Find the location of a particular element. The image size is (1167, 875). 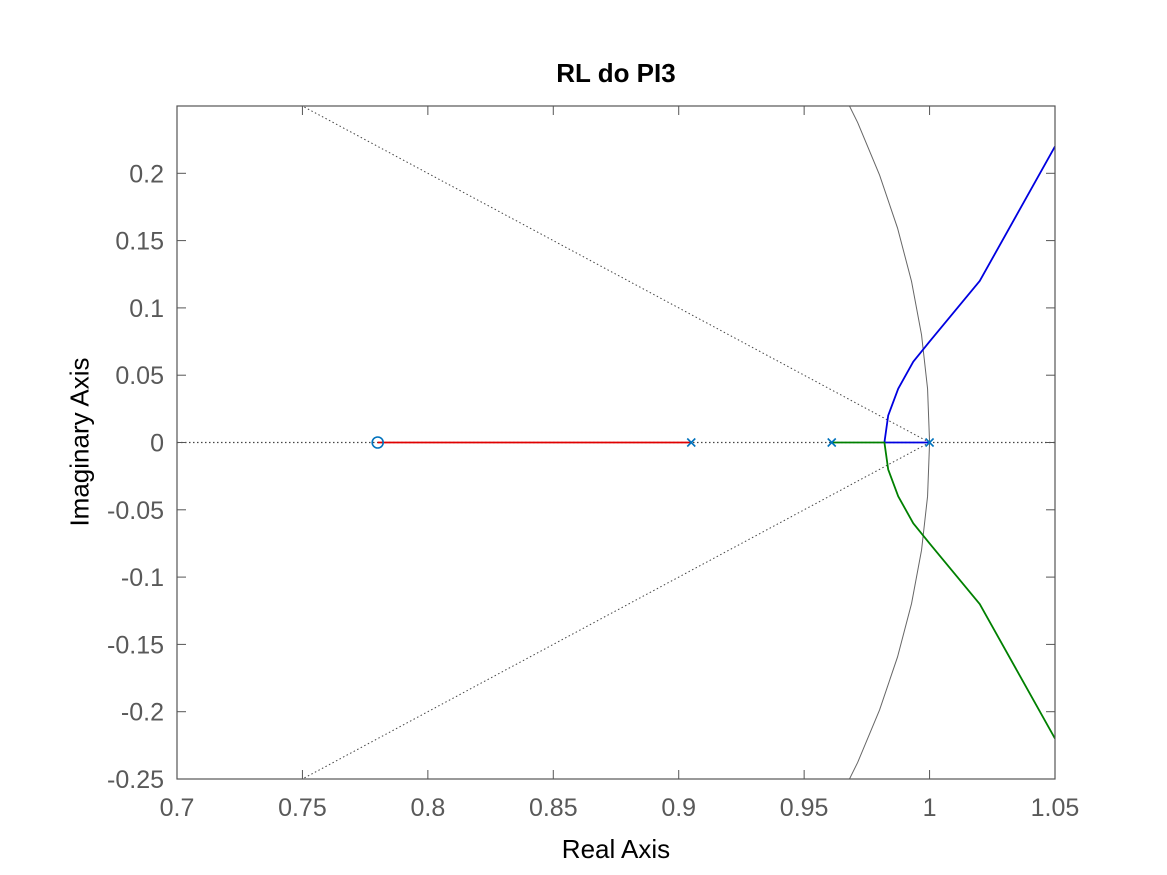

chart-title: RL do PI3 is located at coordinates (616, 73).